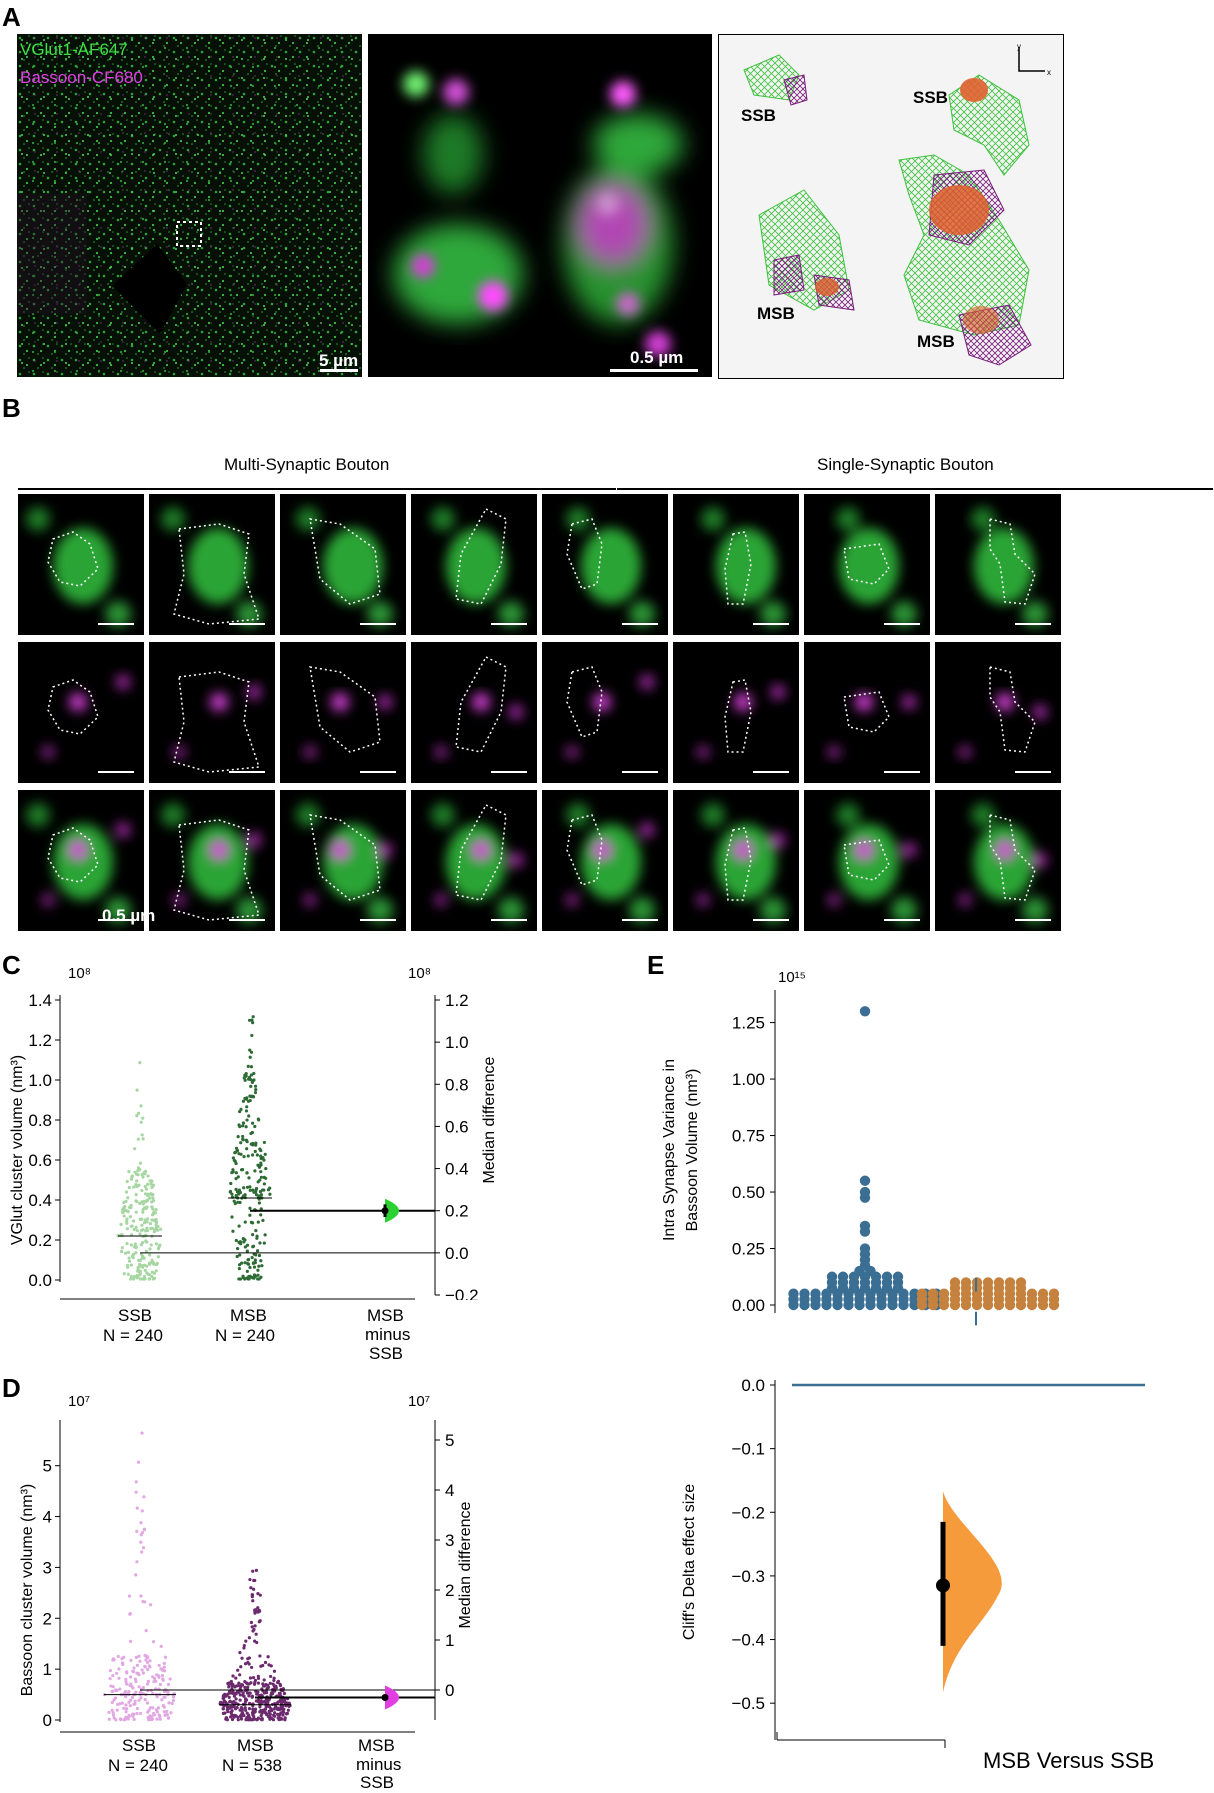  What do you see at coordinates (47, 1618) in the screenshot?
I see `y-tick-label: 2` at bounding box center [47, 1618].